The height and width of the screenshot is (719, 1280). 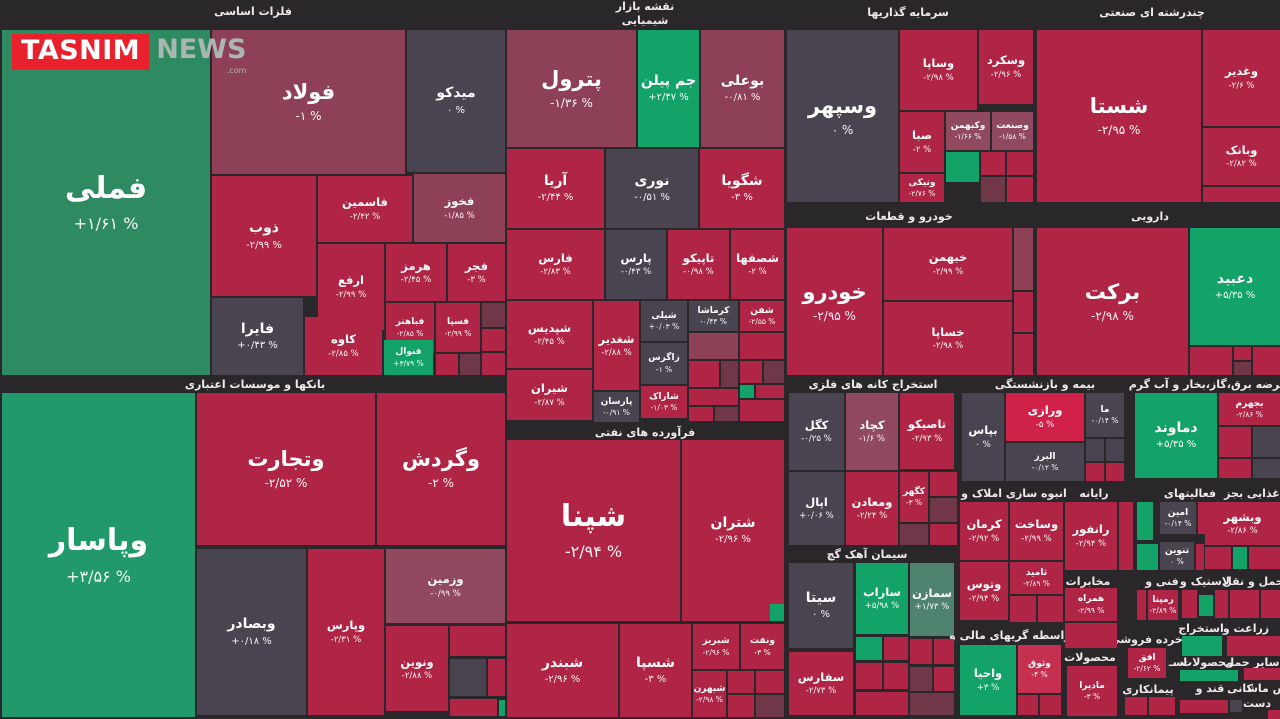 I want to click on stock-tile: شبندر -۲/۹۶ %, so click(x=562, y=670).